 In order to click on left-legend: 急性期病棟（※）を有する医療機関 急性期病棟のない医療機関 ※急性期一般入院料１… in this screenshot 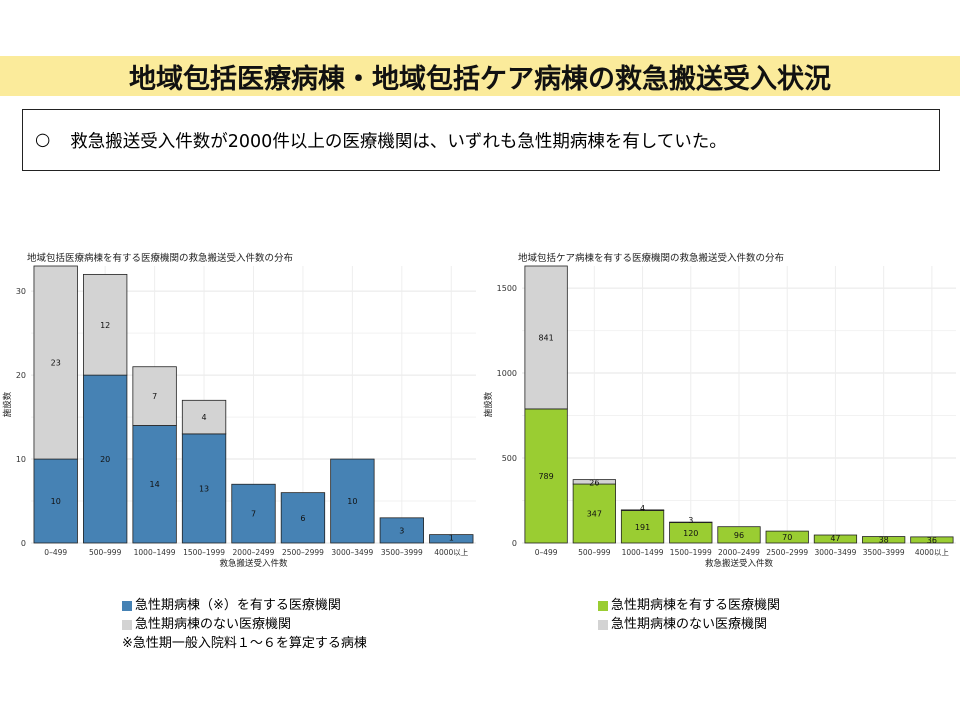, I will do `click(244, 624)`.